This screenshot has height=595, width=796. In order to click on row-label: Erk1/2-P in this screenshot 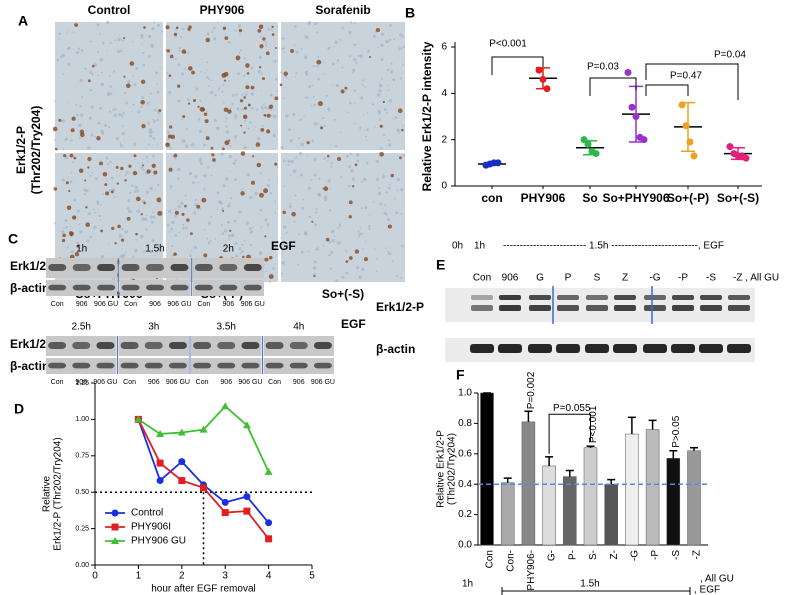, I will do `click(21, 150)`.